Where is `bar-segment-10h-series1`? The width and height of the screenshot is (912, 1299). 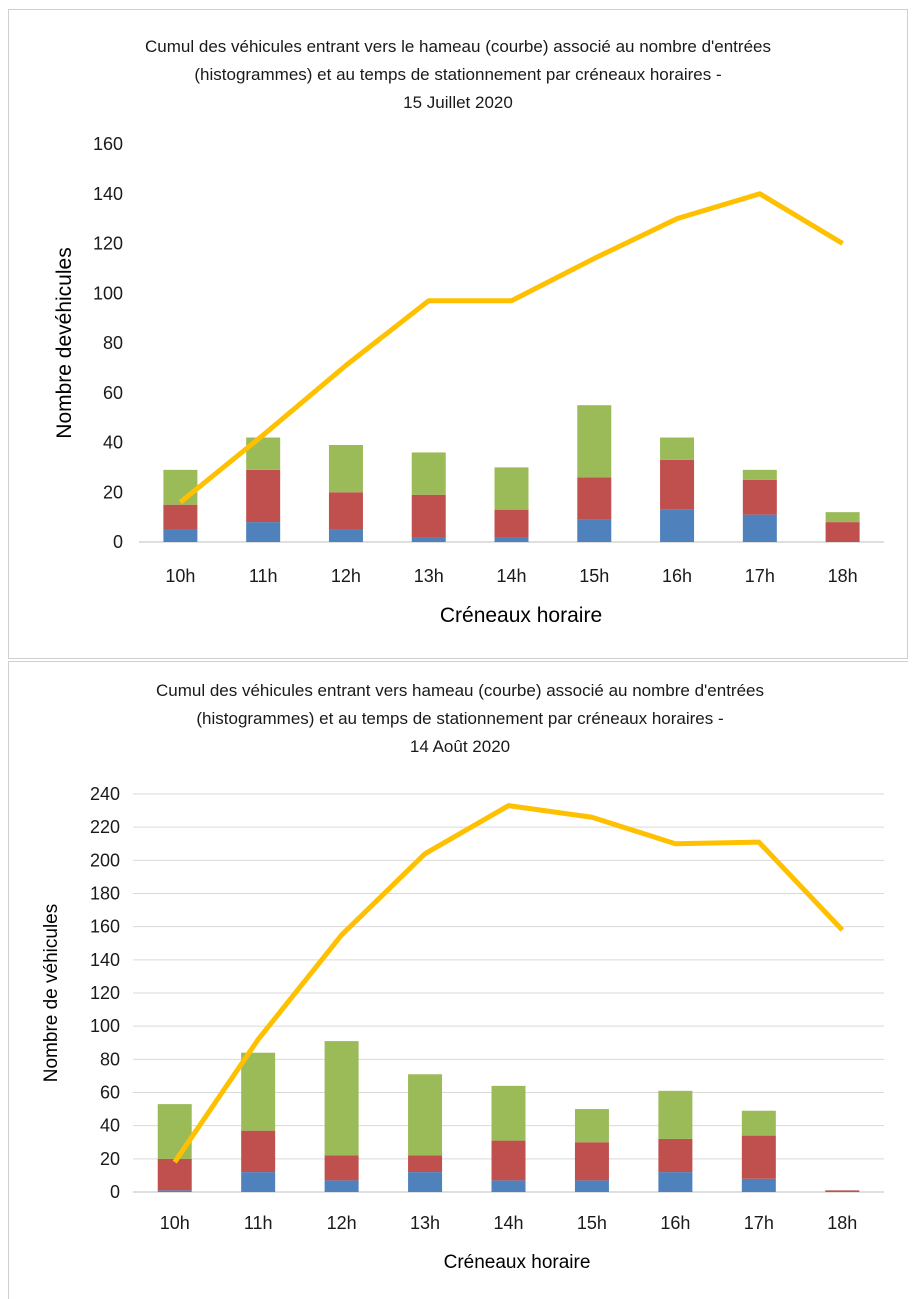 bar-segment-10h-series1 is located at coordinates (174, 1191).